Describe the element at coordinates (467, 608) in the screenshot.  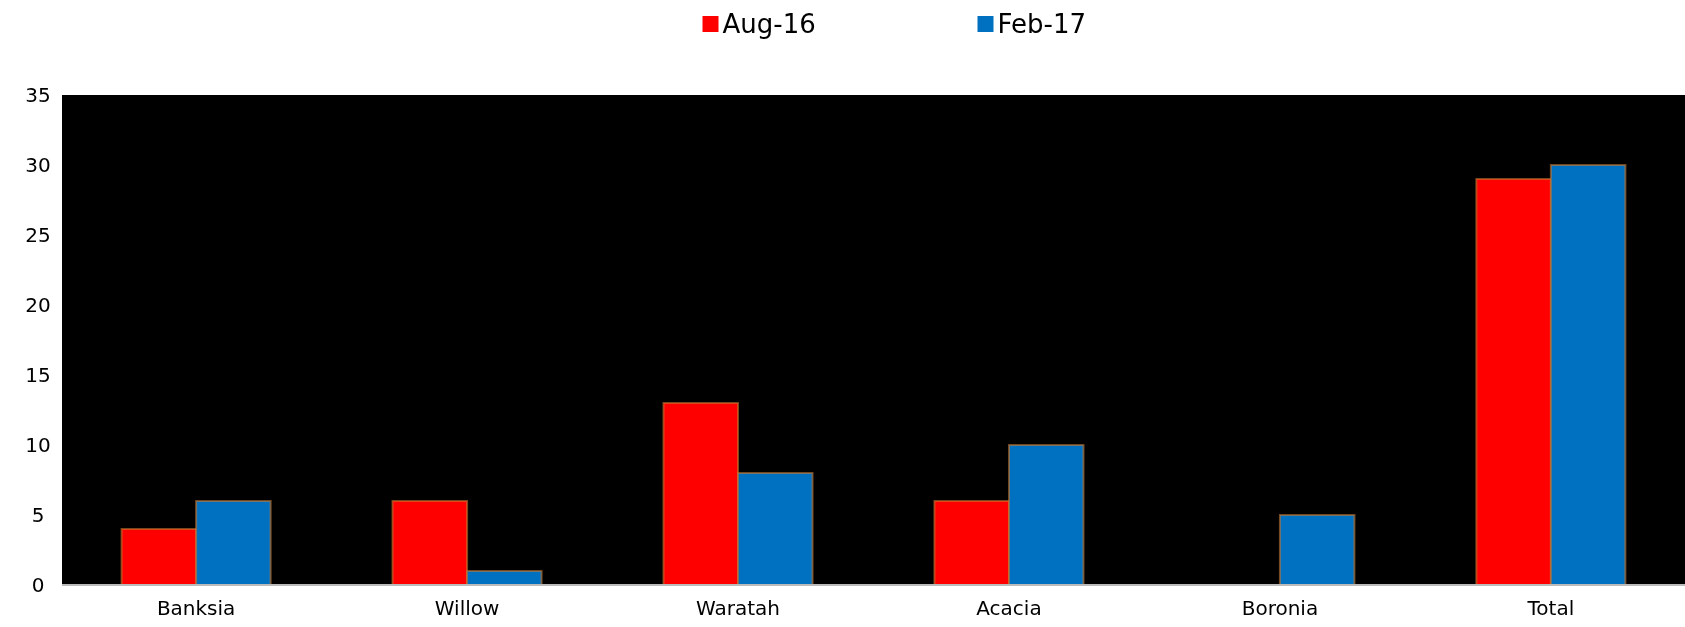
I see `x-tick-label: Willow` at that location.